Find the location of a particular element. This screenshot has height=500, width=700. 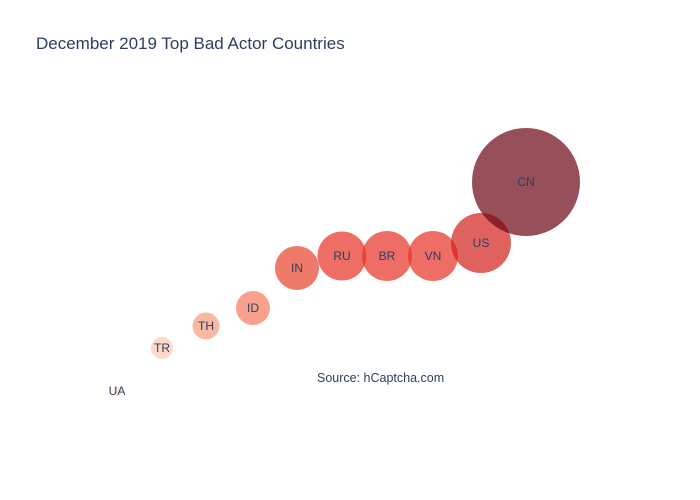

bubble-th is located at coordinates (206, 326).